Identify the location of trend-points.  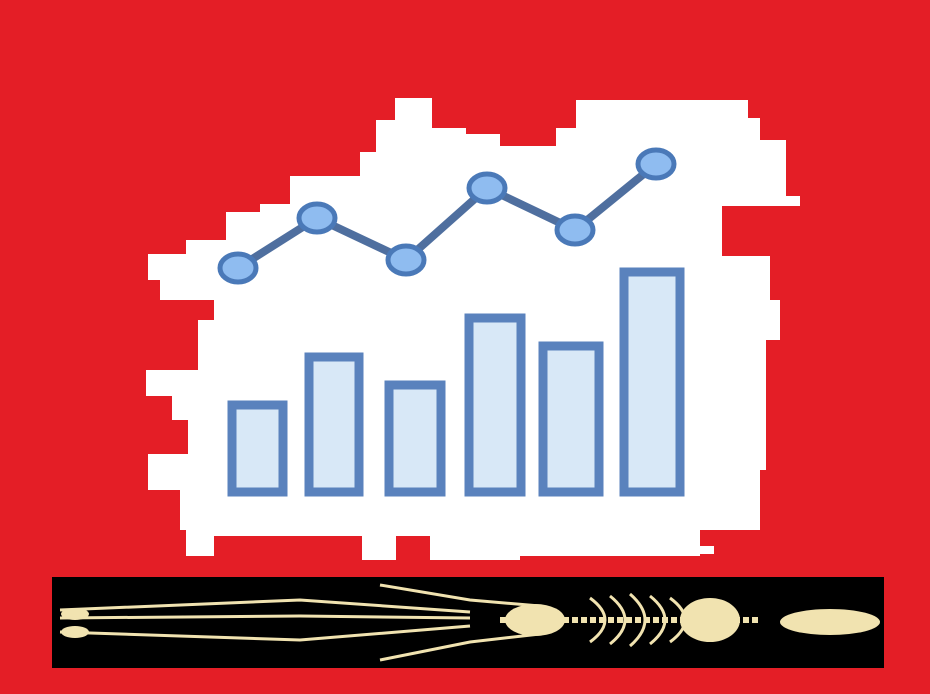
(447, 216).